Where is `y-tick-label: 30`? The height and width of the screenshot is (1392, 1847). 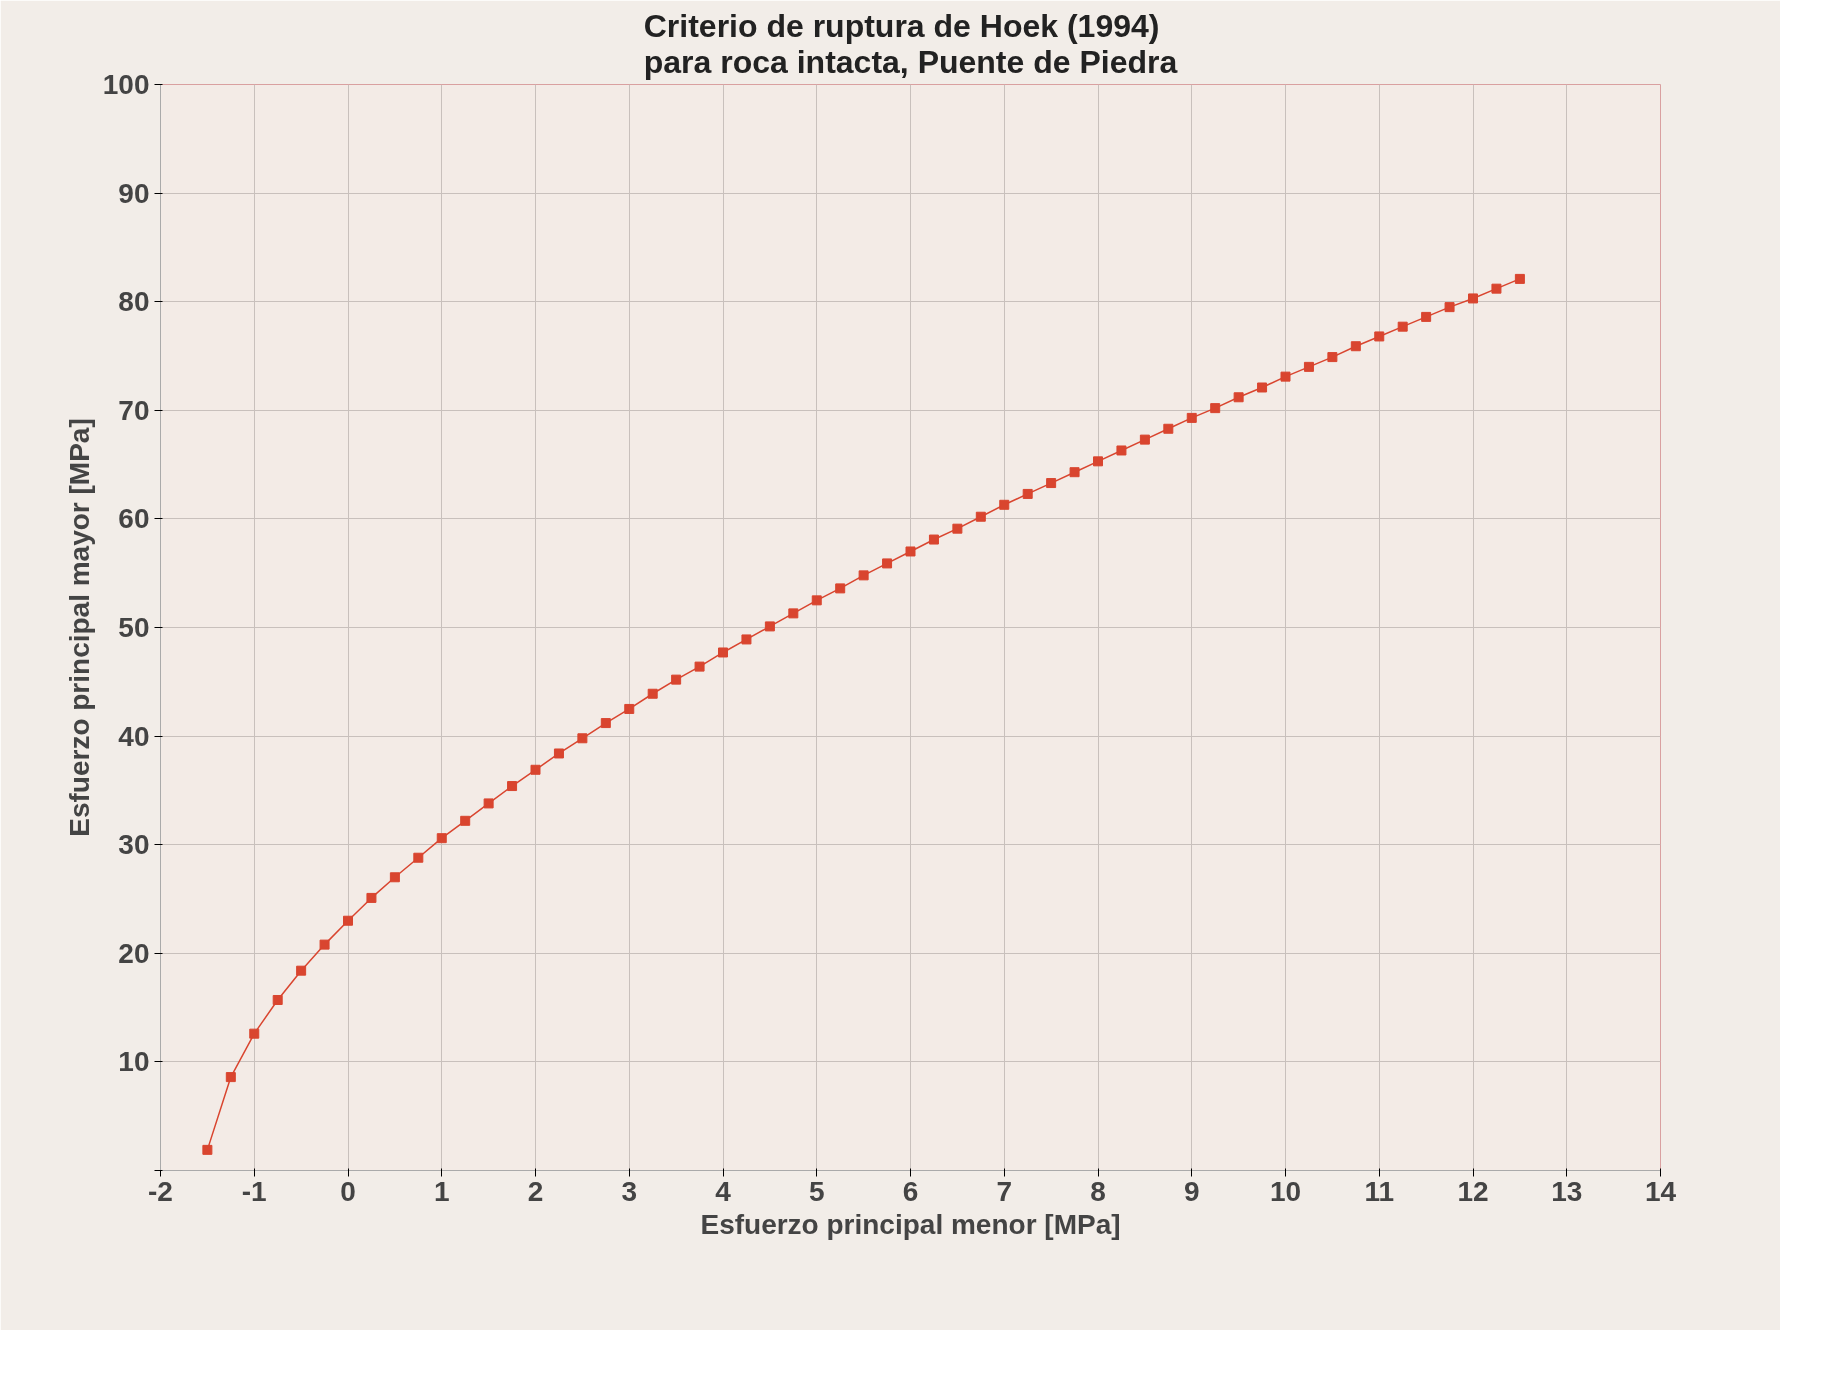 y-tick-label: 30 is located at coordinates (134, 845).